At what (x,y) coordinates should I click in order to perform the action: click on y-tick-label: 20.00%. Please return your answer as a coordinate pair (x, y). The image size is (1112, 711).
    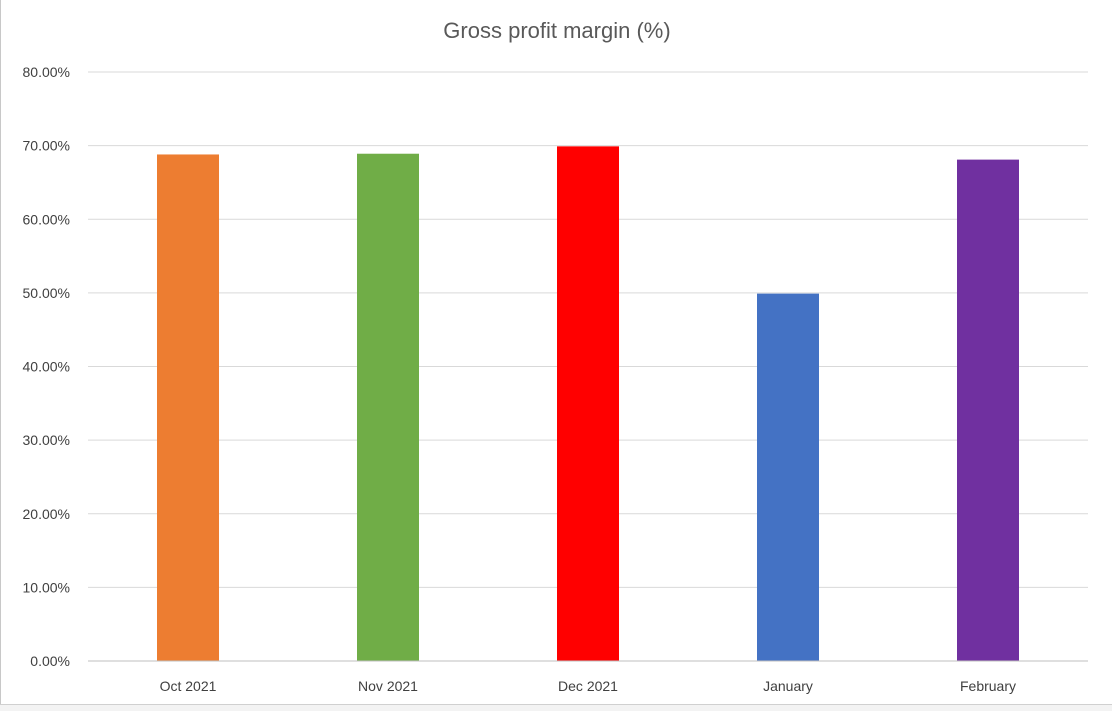
    Looking at the image, I should click on (46, 514).